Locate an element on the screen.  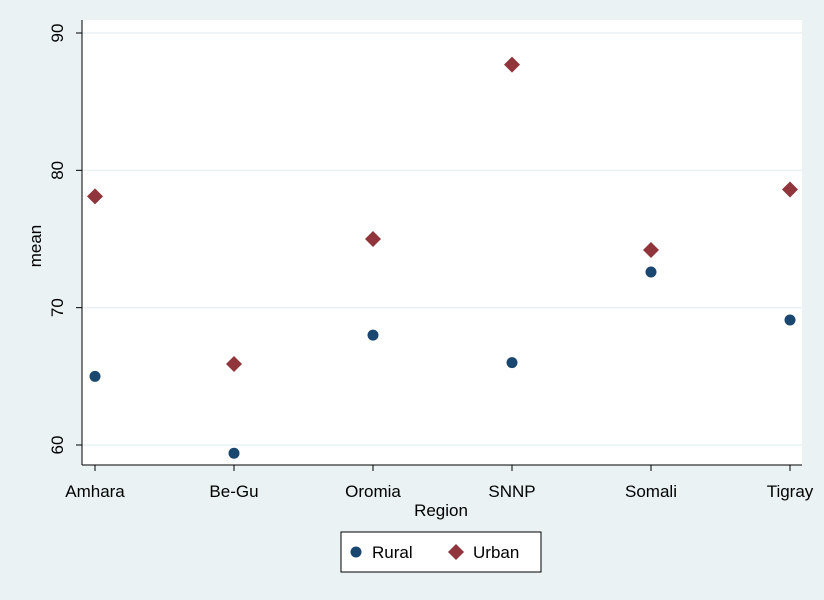
legend-label-urban: Urban is located at coordinates (496, 552).